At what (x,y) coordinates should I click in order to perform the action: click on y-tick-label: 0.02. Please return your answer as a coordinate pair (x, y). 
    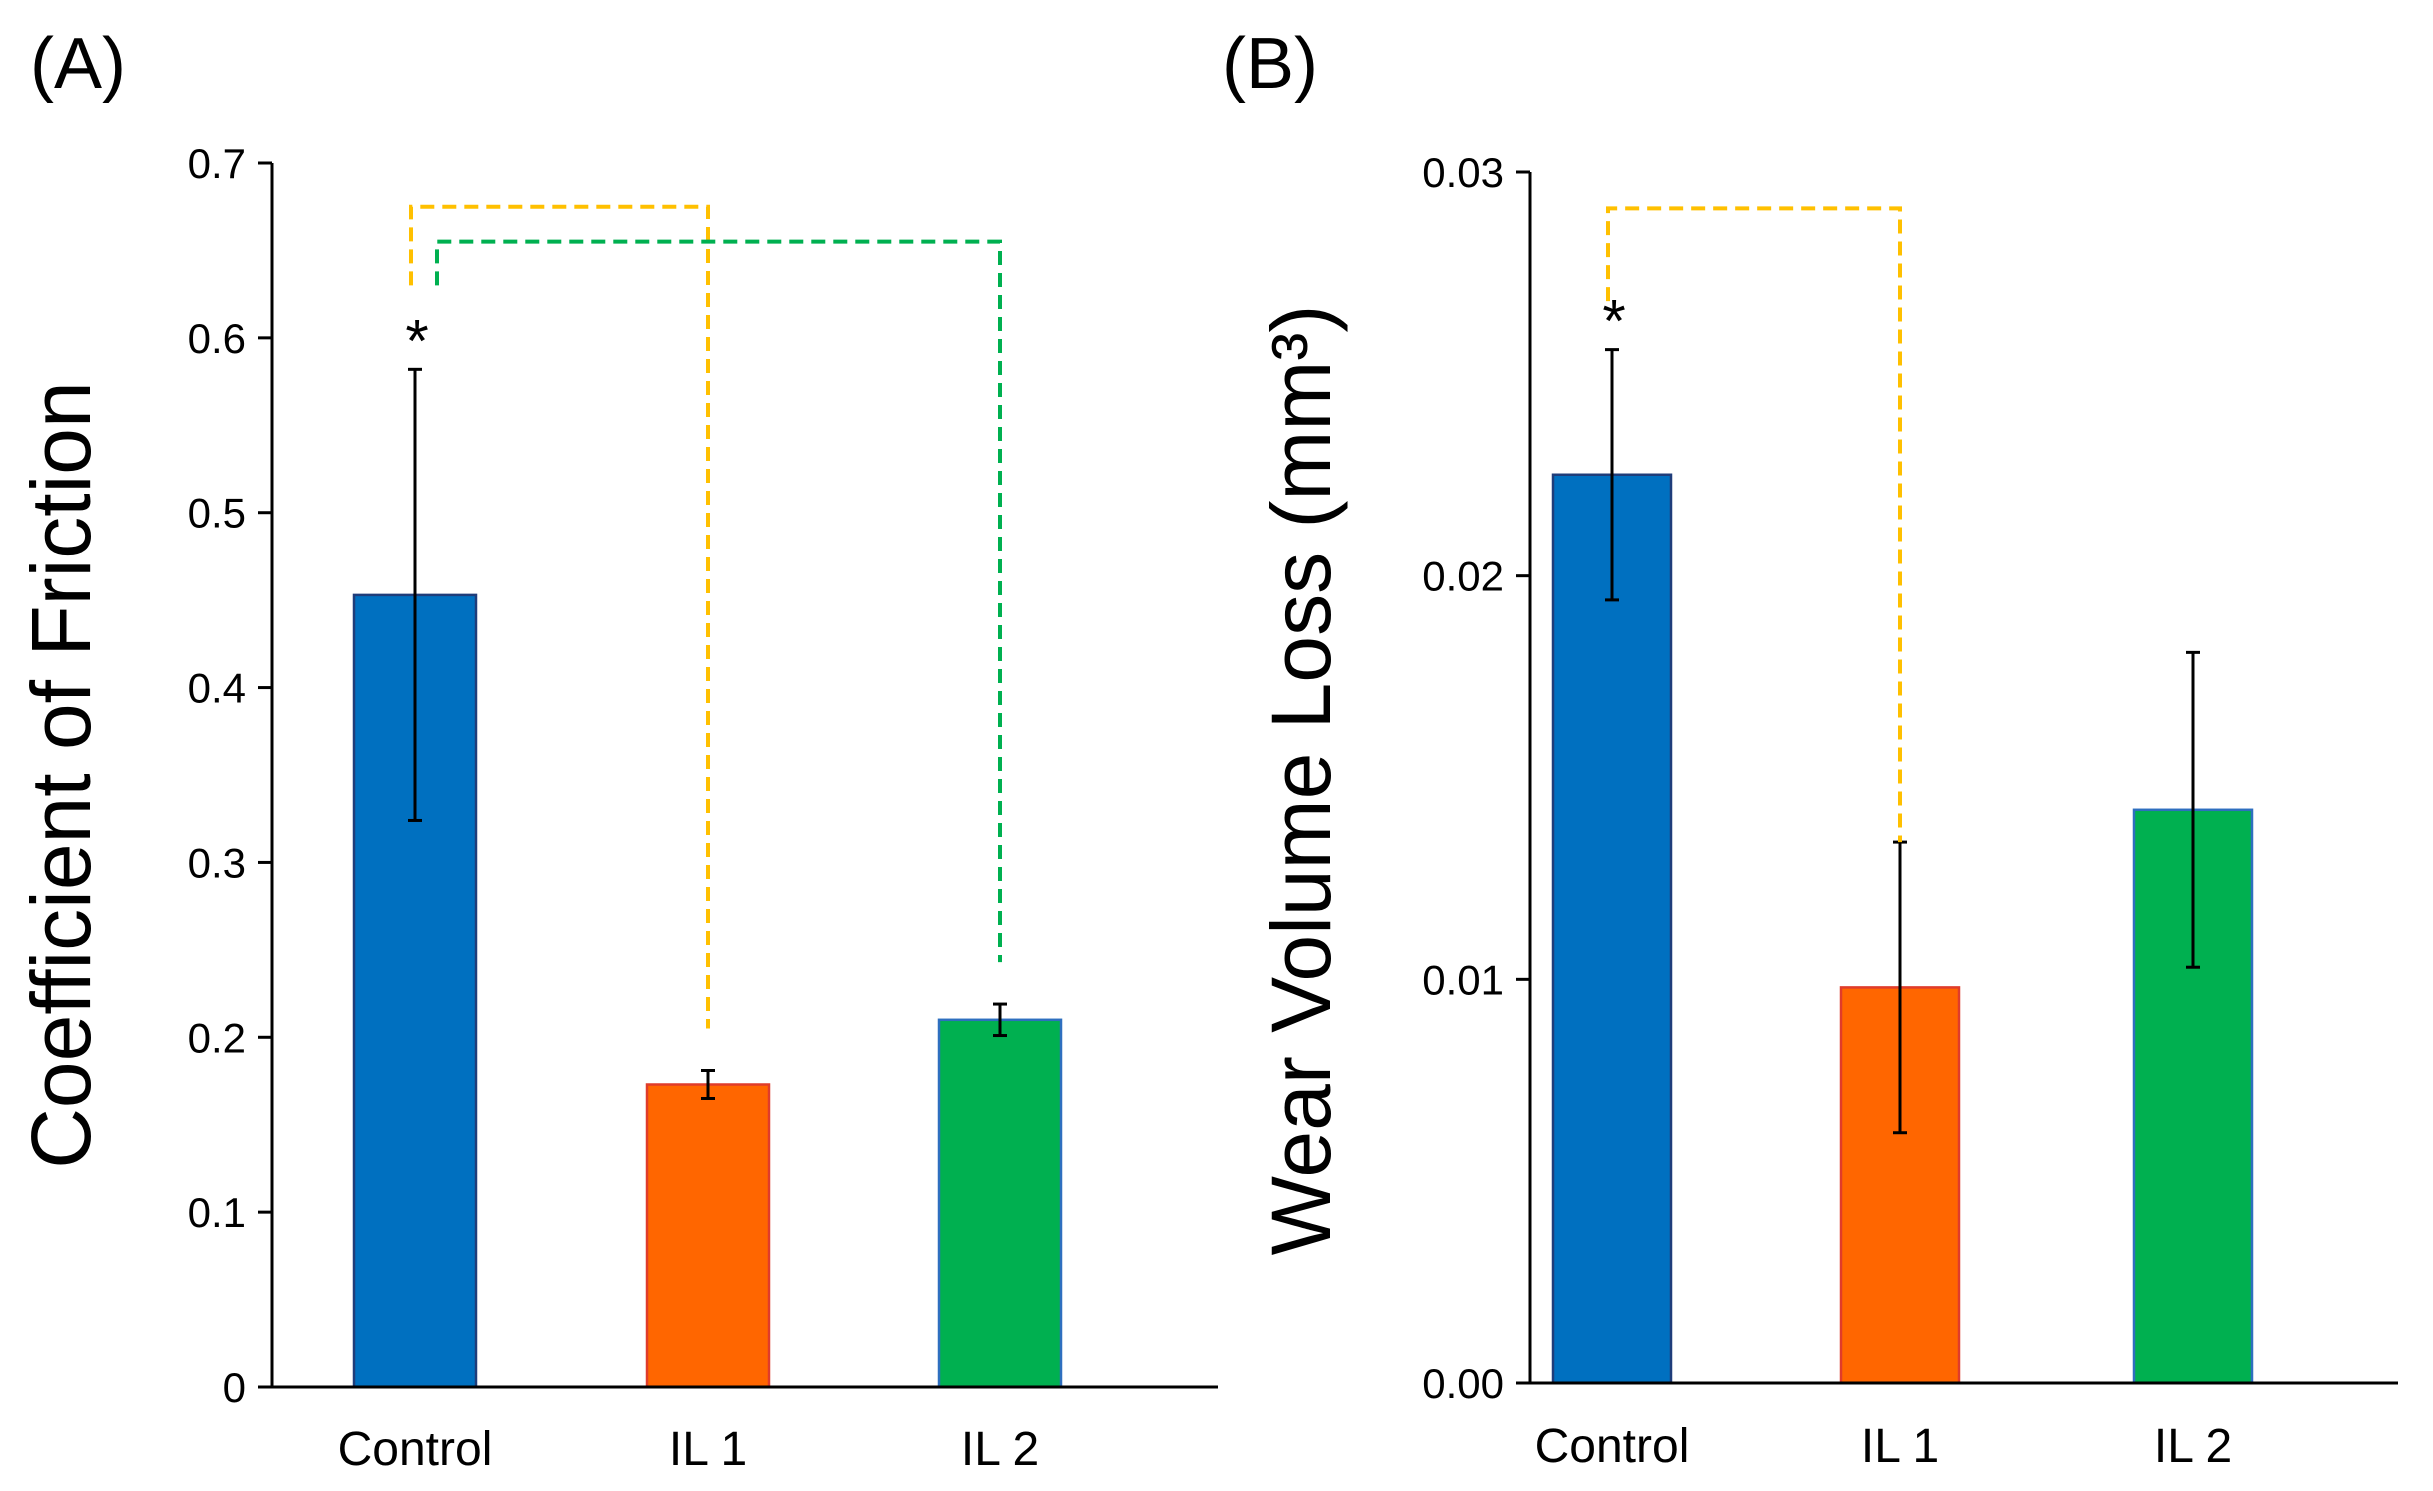
    Looking at the image, I should click on (1463, 576).